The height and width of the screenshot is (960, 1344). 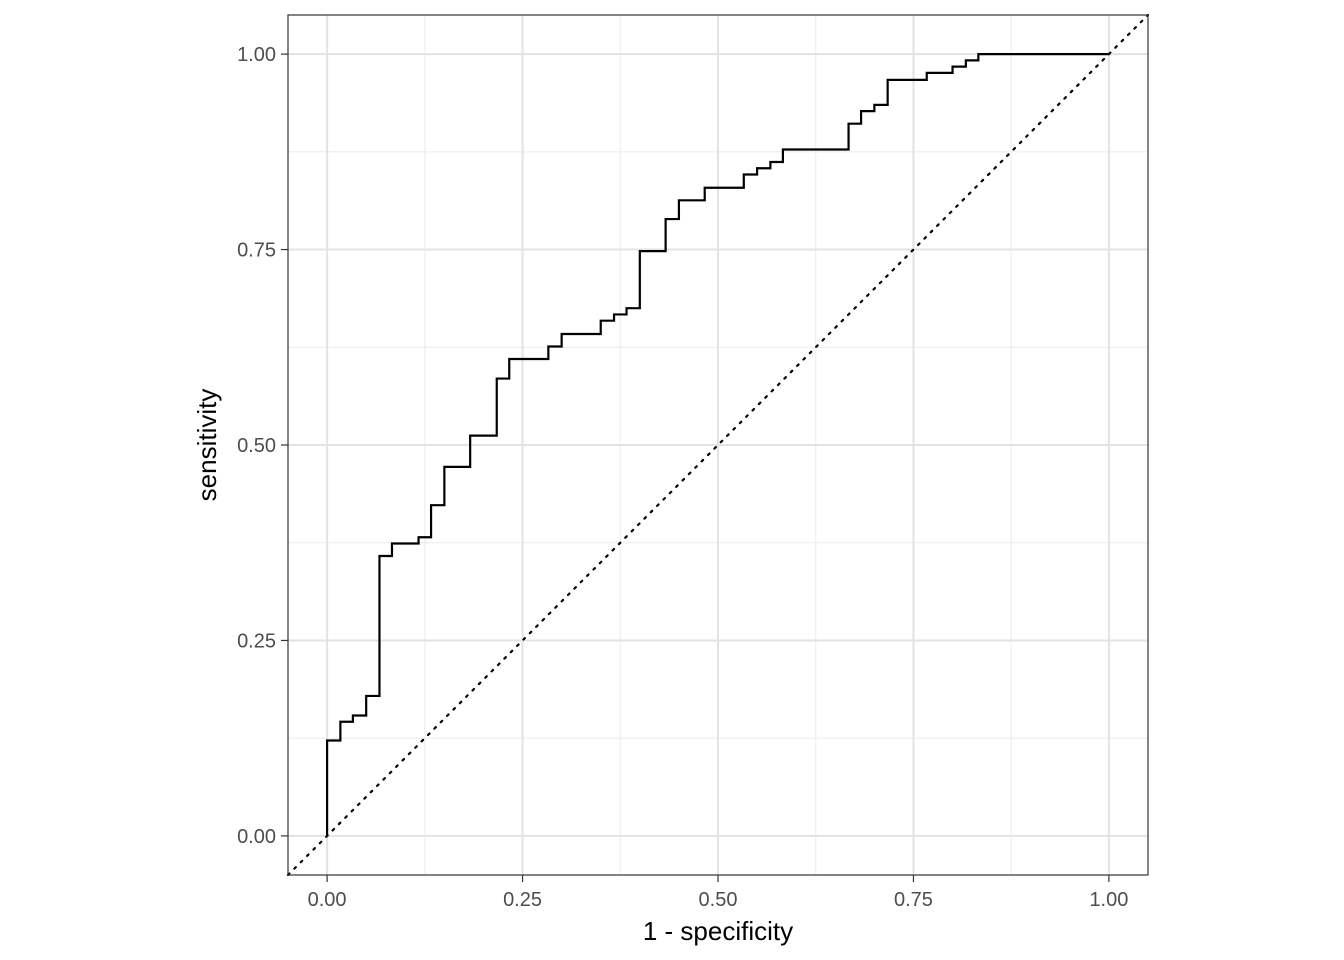 What do you see at coordinates (522, 900) in the screenshot?
I see `x-tick-label: 0.25` at bounding box center [522, 900].